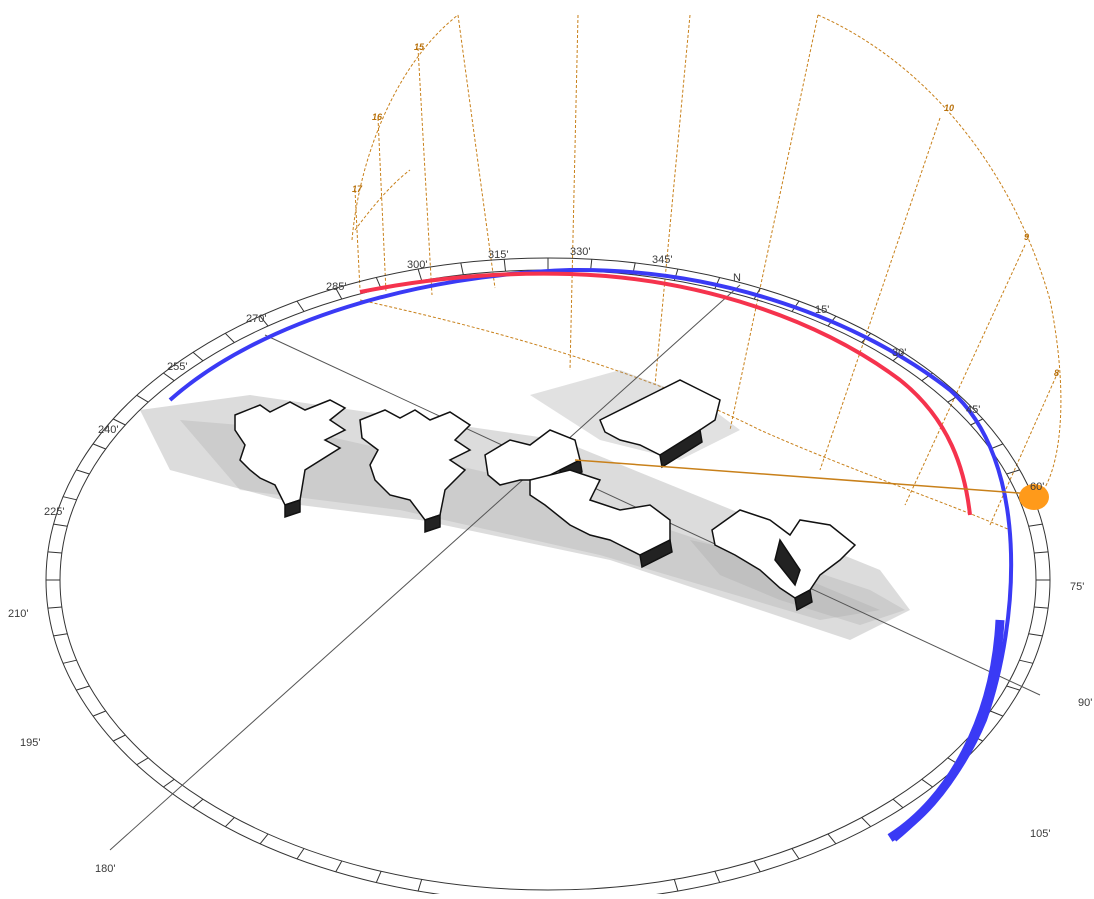  Describe the element at coordinates (108, 430) in the screenshot. I see `compass-label-240: 240'` at that location.